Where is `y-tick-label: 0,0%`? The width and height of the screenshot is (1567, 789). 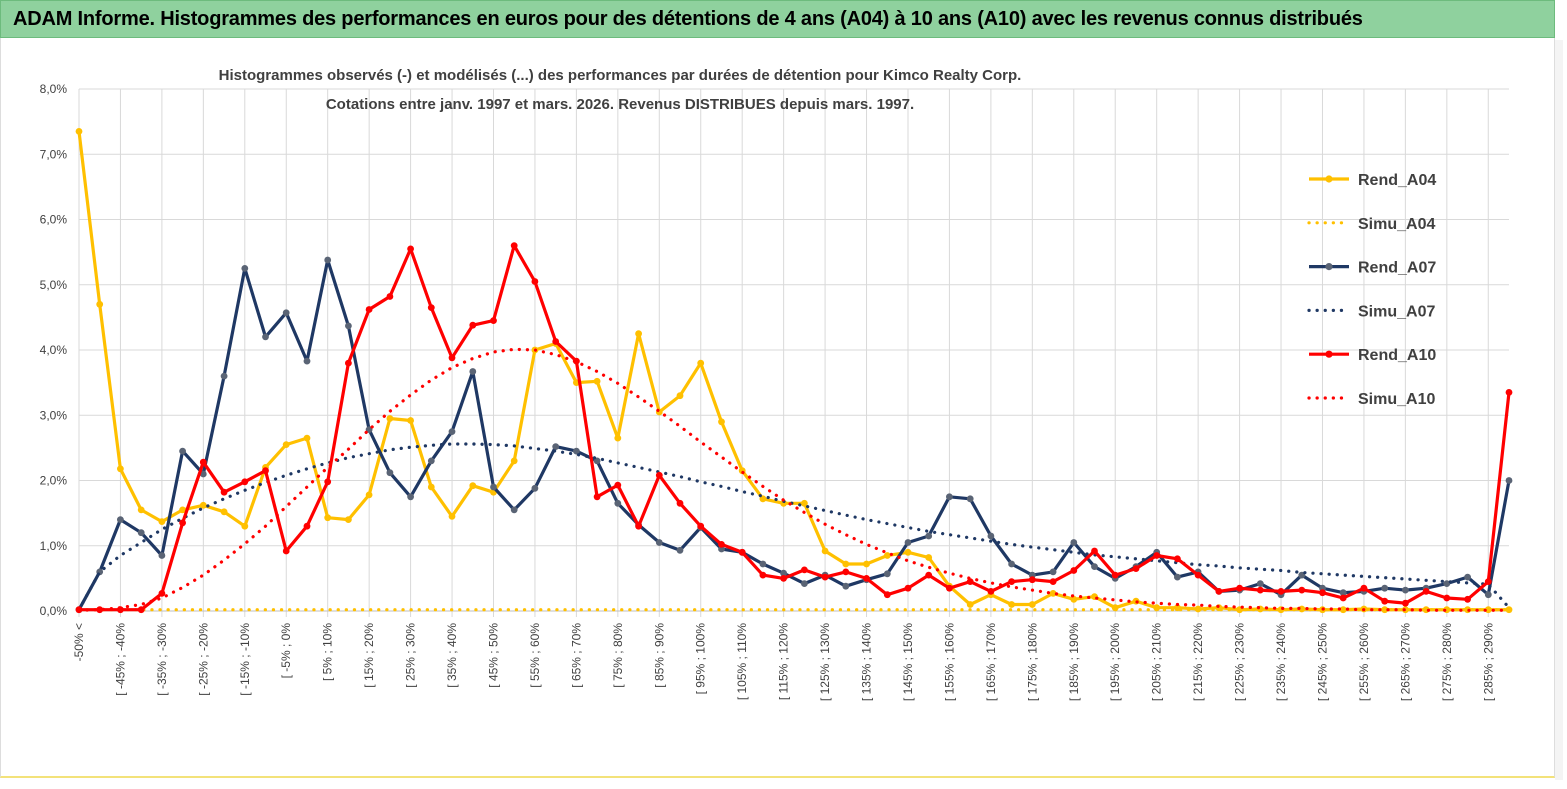 y-tick-label: 0,0% is located at coordinates (54, 611).